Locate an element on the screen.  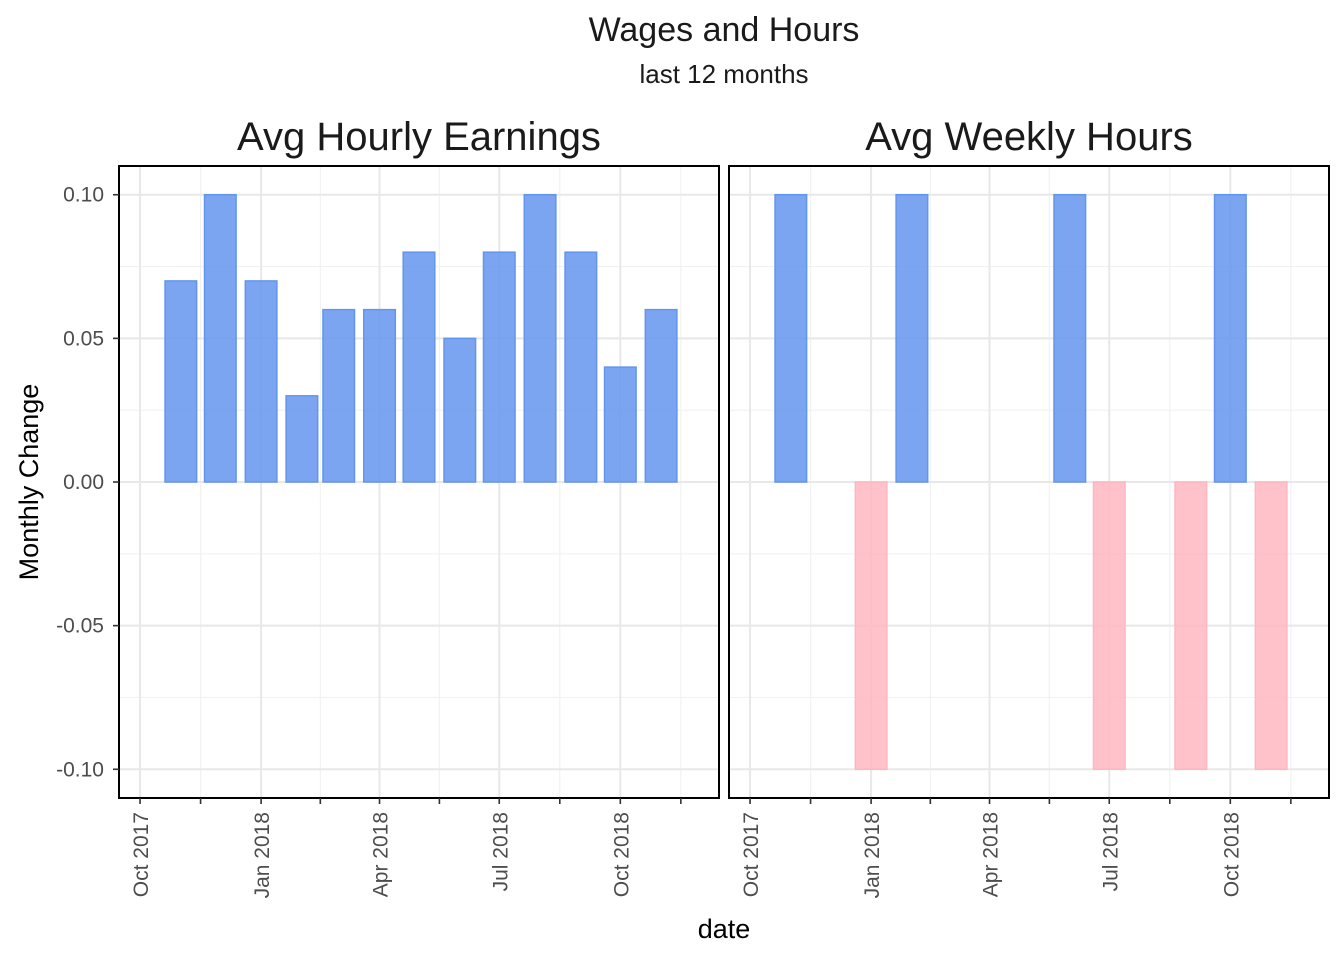
chart-title: Wages and Hours is located at coordinates (724, 30).